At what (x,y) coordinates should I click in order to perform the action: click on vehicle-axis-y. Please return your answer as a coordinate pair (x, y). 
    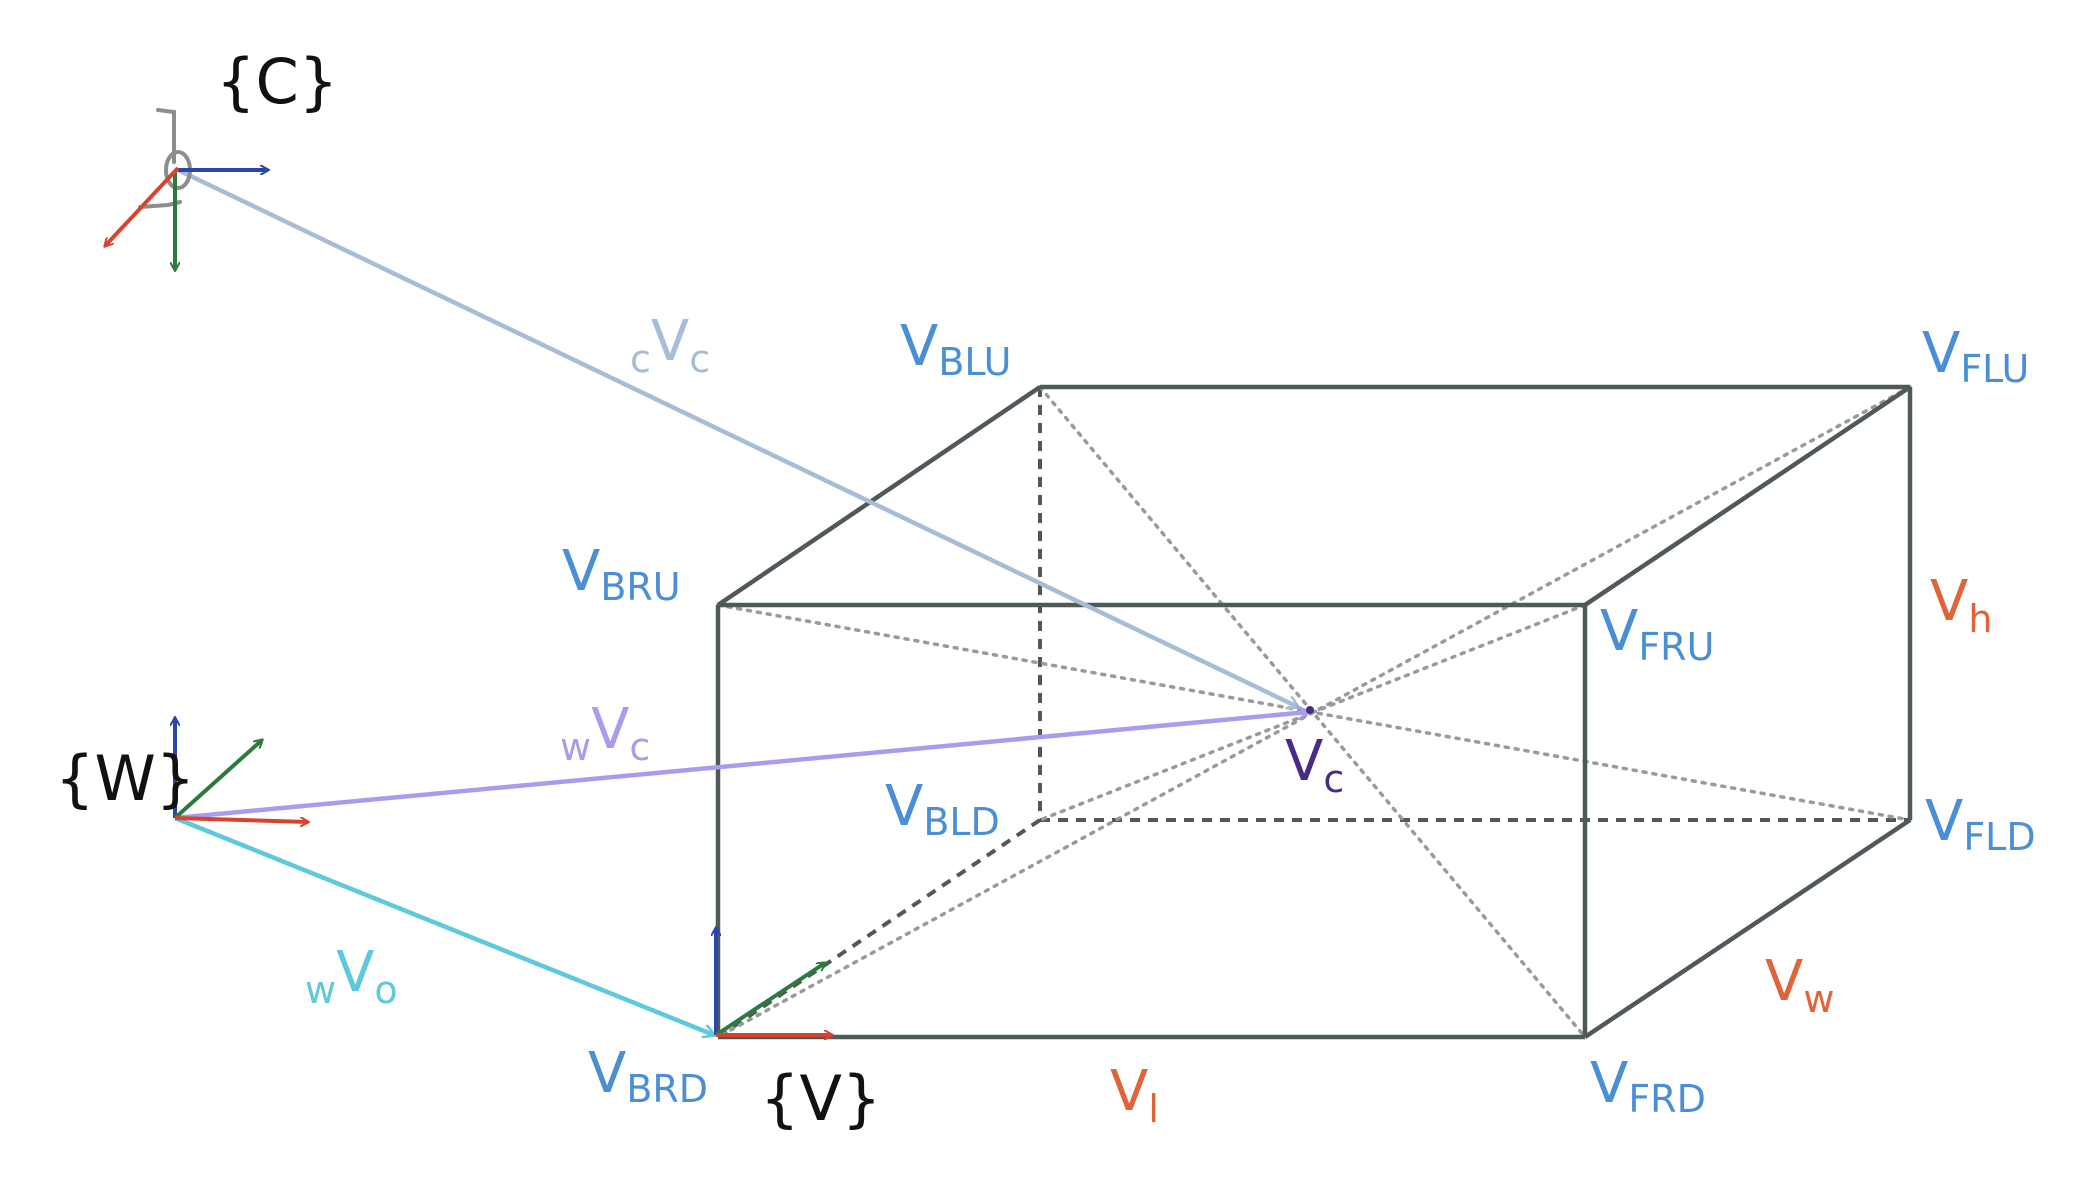
    Looking at the image, I should click on (769, 1000).